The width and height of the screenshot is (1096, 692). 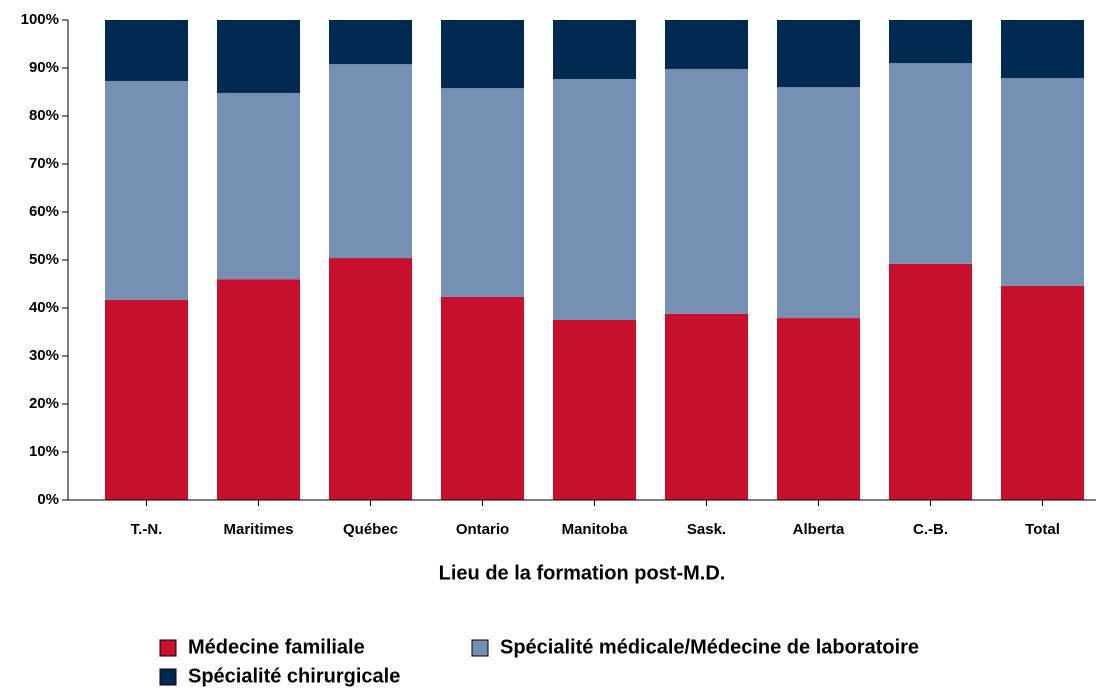 I want to click on legend-label: Médecine familiale, so click(x=276, y=647).